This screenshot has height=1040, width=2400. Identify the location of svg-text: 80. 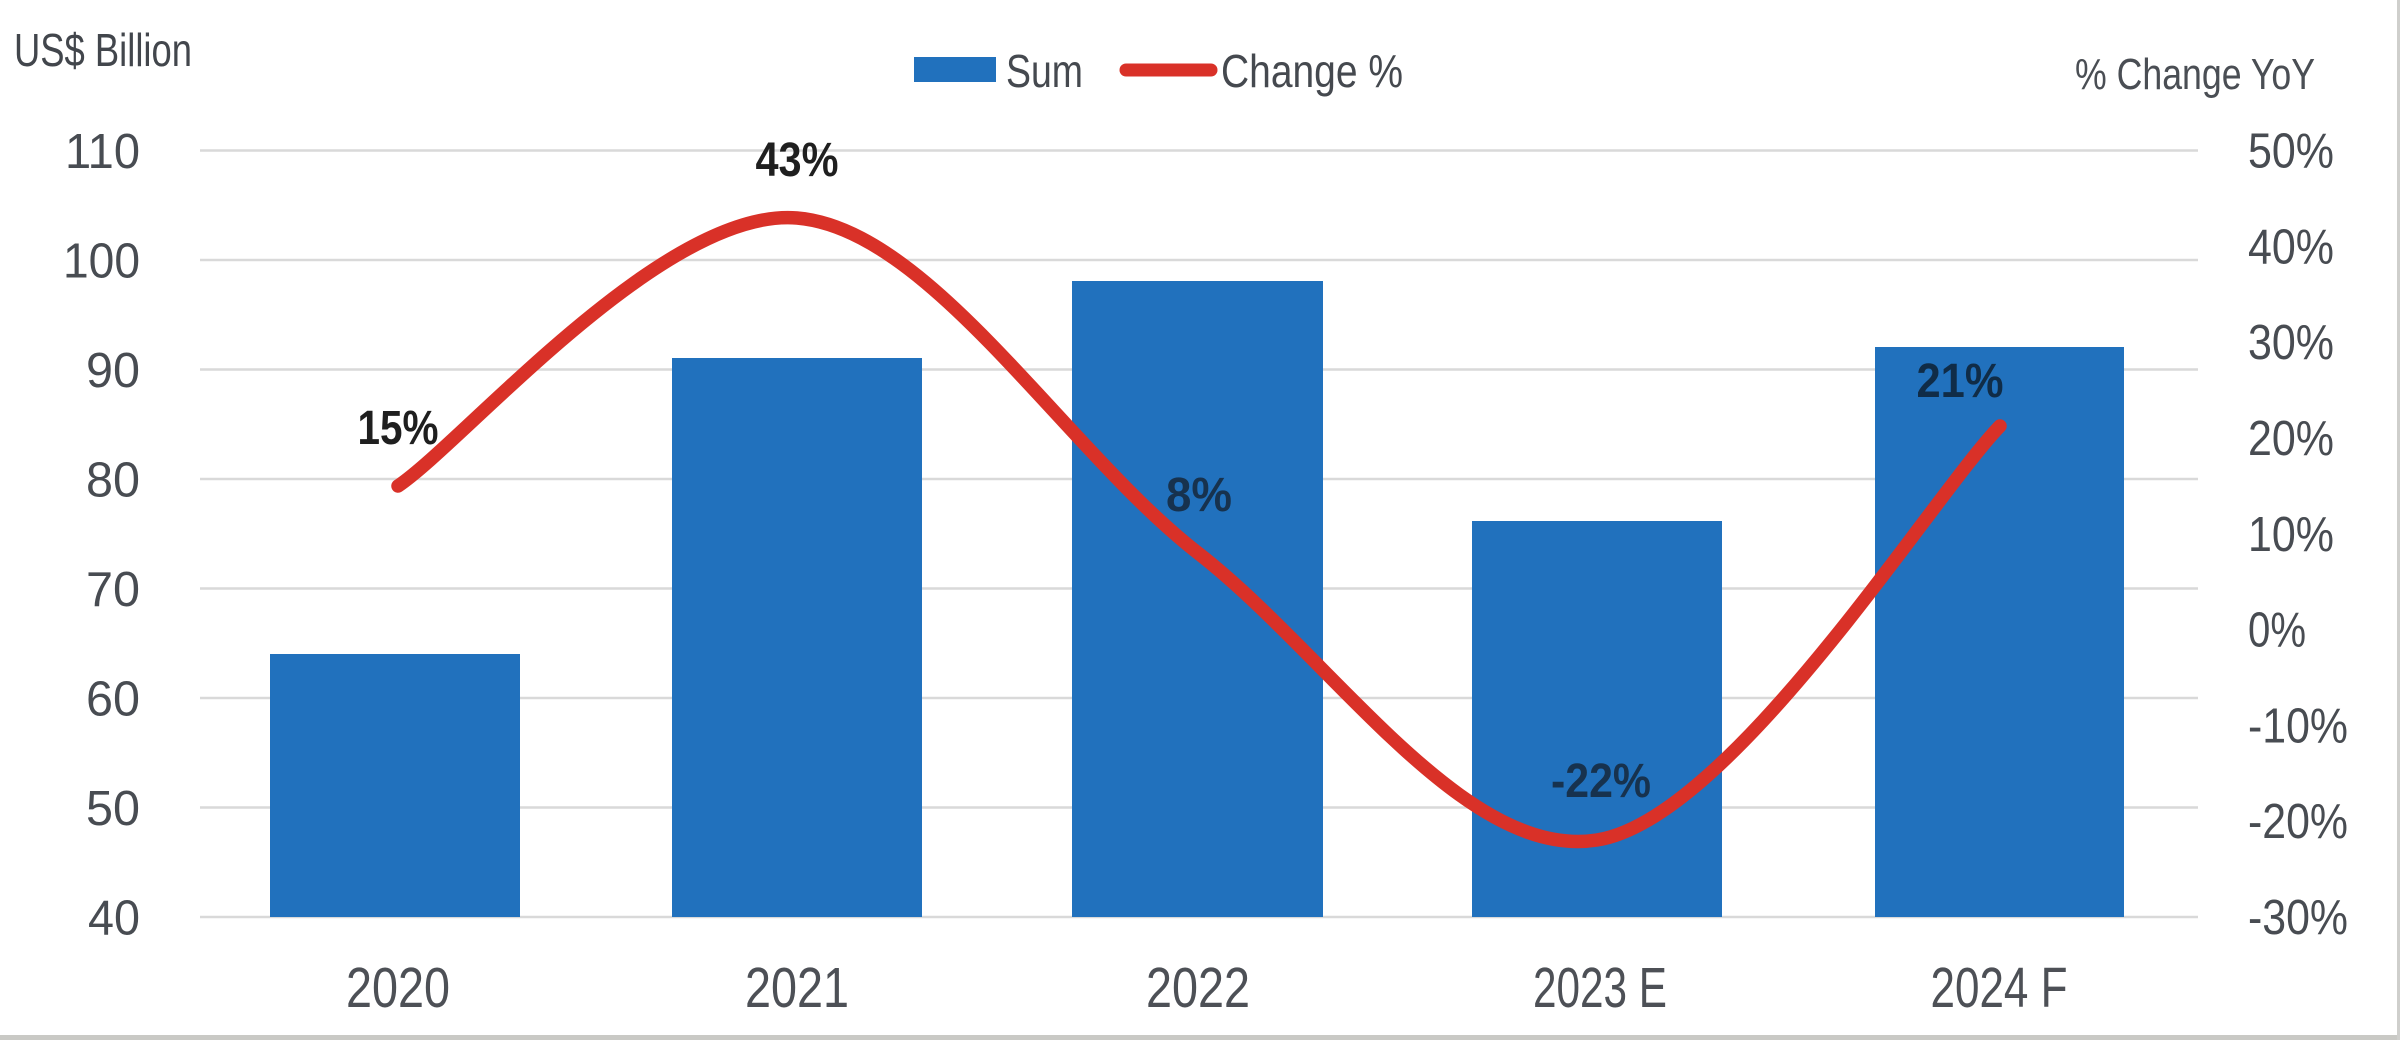
(113, 481).